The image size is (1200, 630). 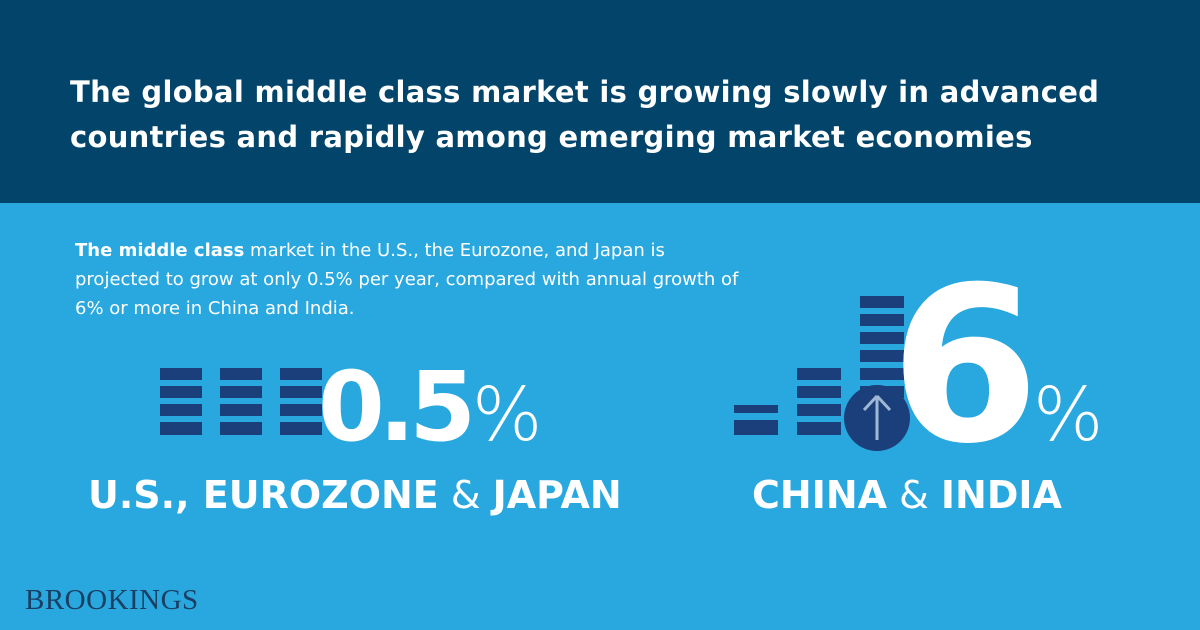 What do you see at coordinates (877, 418) in the screenshot?
I see `arrow-icon` at bounding box center [877, 418].